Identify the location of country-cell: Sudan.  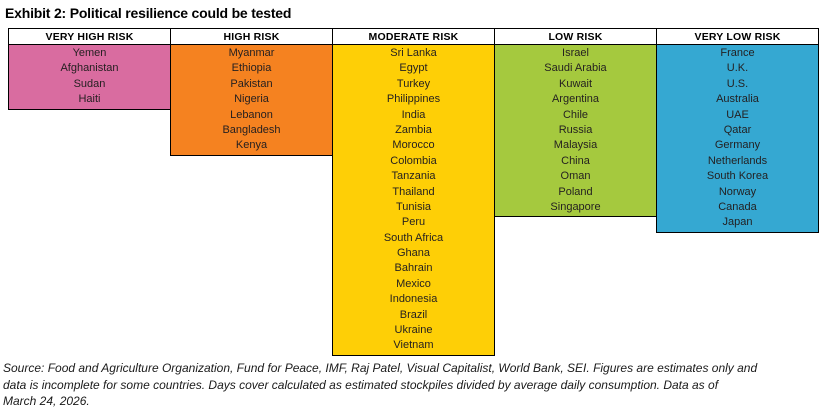
(89, 83).